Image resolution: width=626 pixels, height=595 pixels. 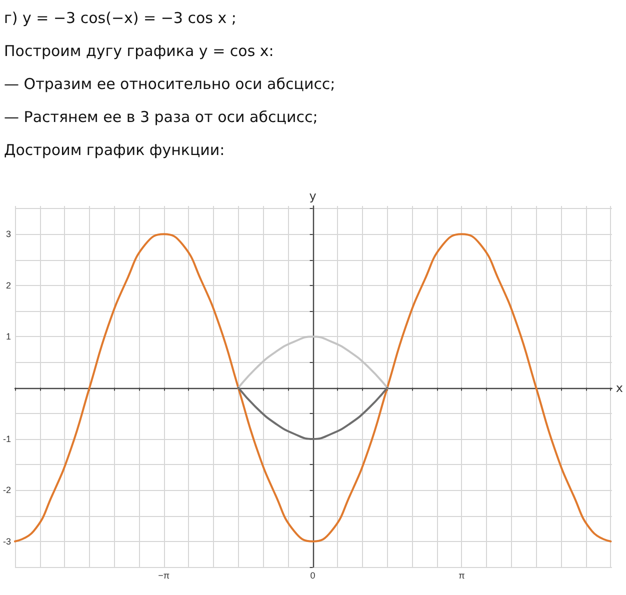 I want to click on y-tick-label: 2, so click(x=8, y=285).